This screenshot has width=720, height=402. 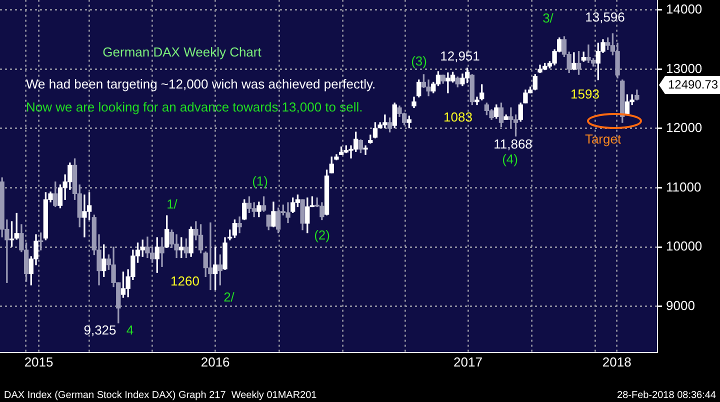 What do you see at coordinates (684, 128) in the screenshot?
I see `y-tick-label: 12000` at bounding box center [684, 128].